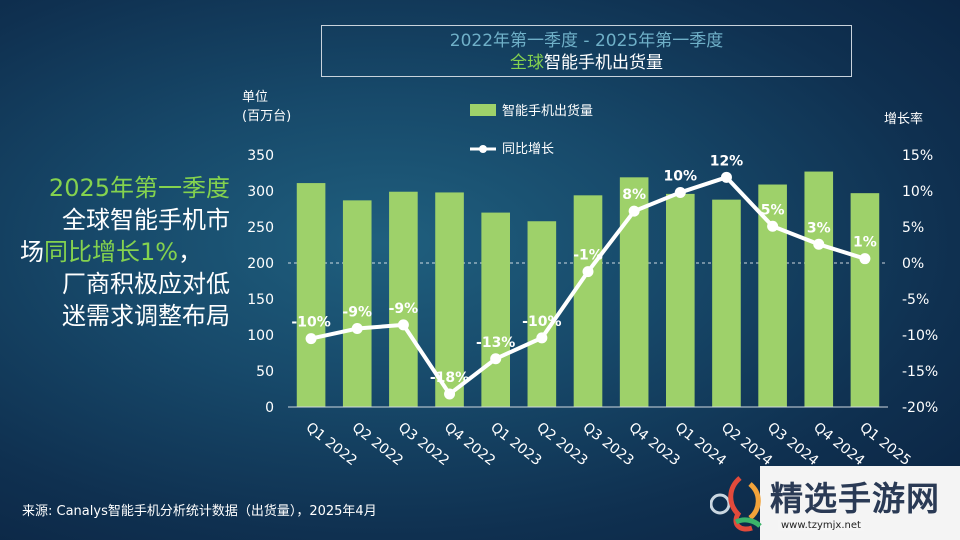 The image size is (960, 540). What do you see at coordinates (377, 445) in the screenshot?
I see `x-axis-tick-label: Q2 2022` at bounding box center [377, 445].